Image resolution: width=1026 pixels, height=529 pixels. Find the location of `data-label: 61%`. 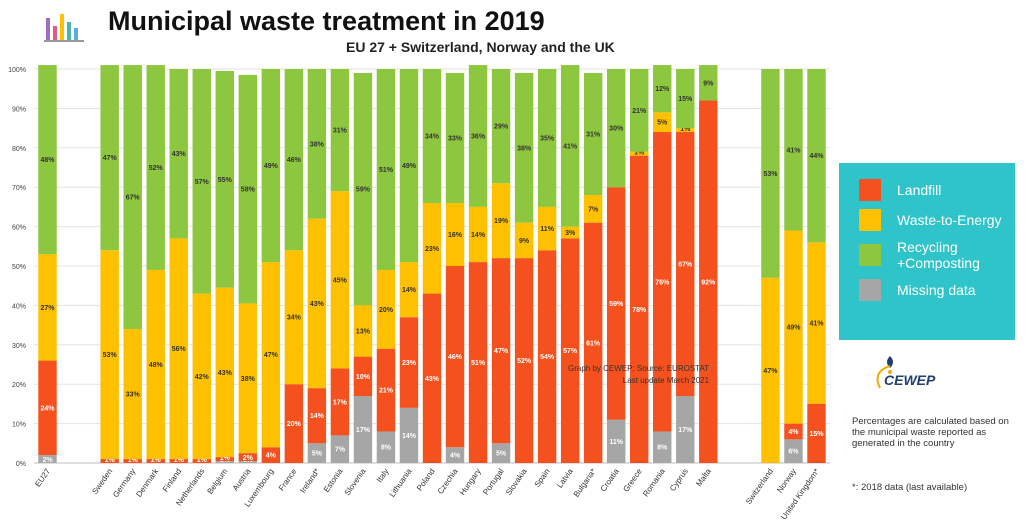

data-label: 61% is located at coordinates (593, 343).